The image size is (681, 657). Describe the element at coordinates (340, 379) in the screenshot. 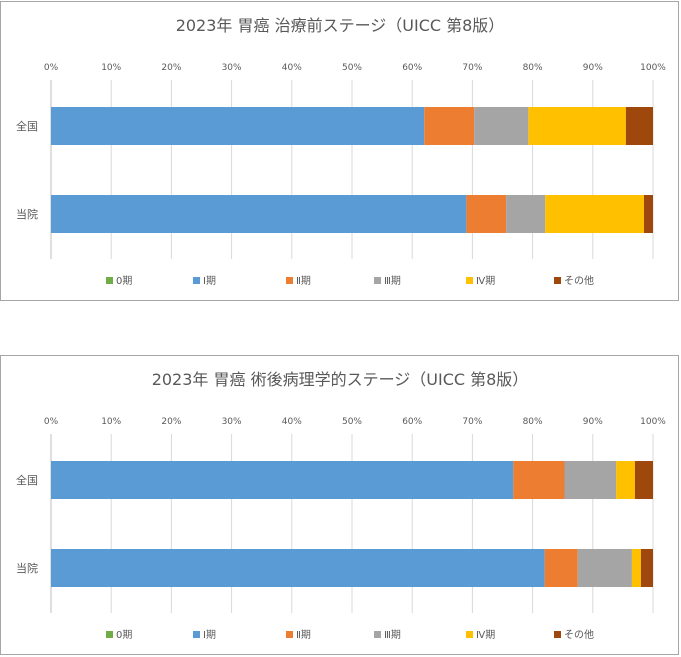

I see `chart-title: 2023年 胃癌 術後病理学的ステージ（UICC 第8版）` at that location.